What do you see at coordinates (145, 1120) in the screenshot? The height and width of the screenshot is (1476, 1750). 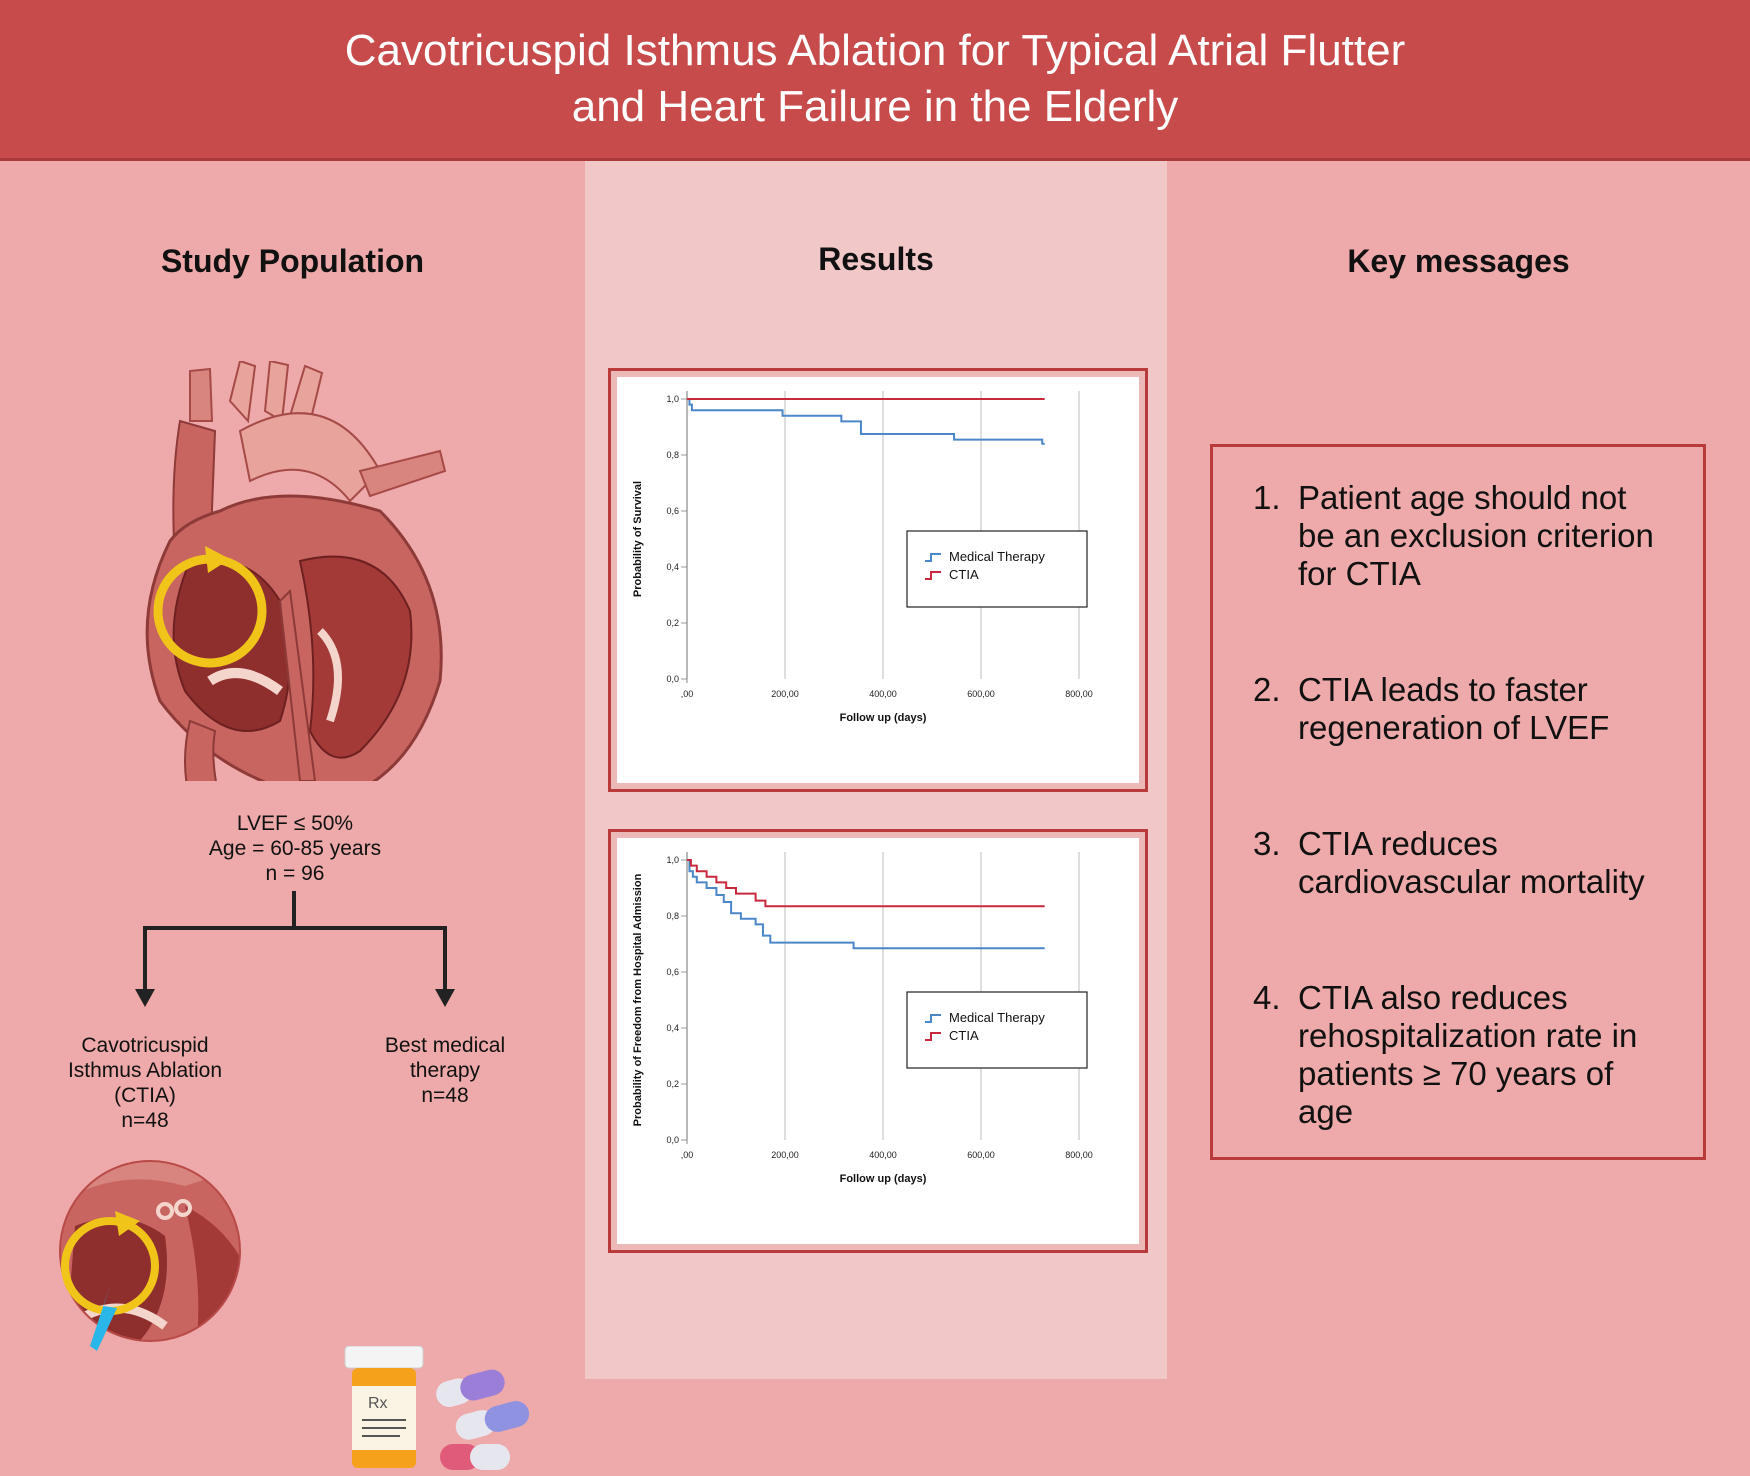 I see `ctia-label-n: n=48` at bounding box center [145, 1120].